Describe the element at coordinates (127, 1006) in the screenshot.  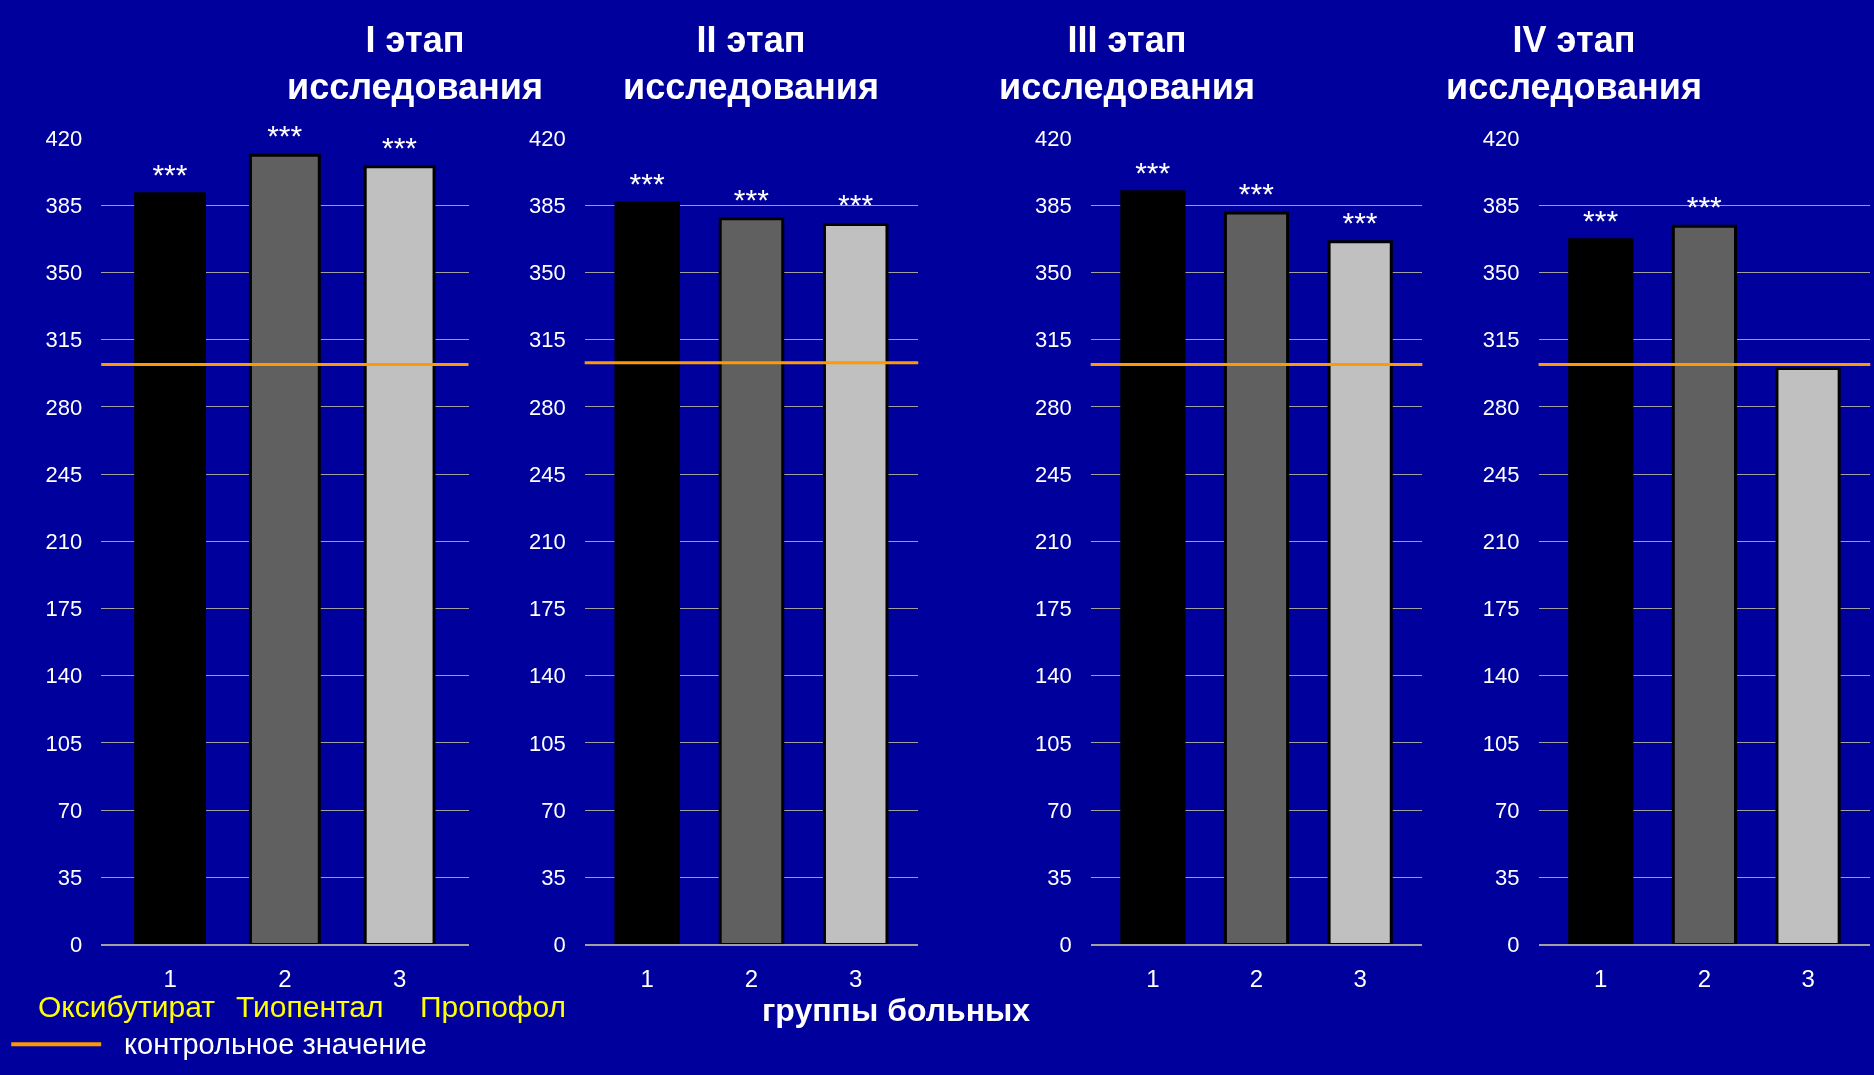
I see `text: Оксибутират` at that location.